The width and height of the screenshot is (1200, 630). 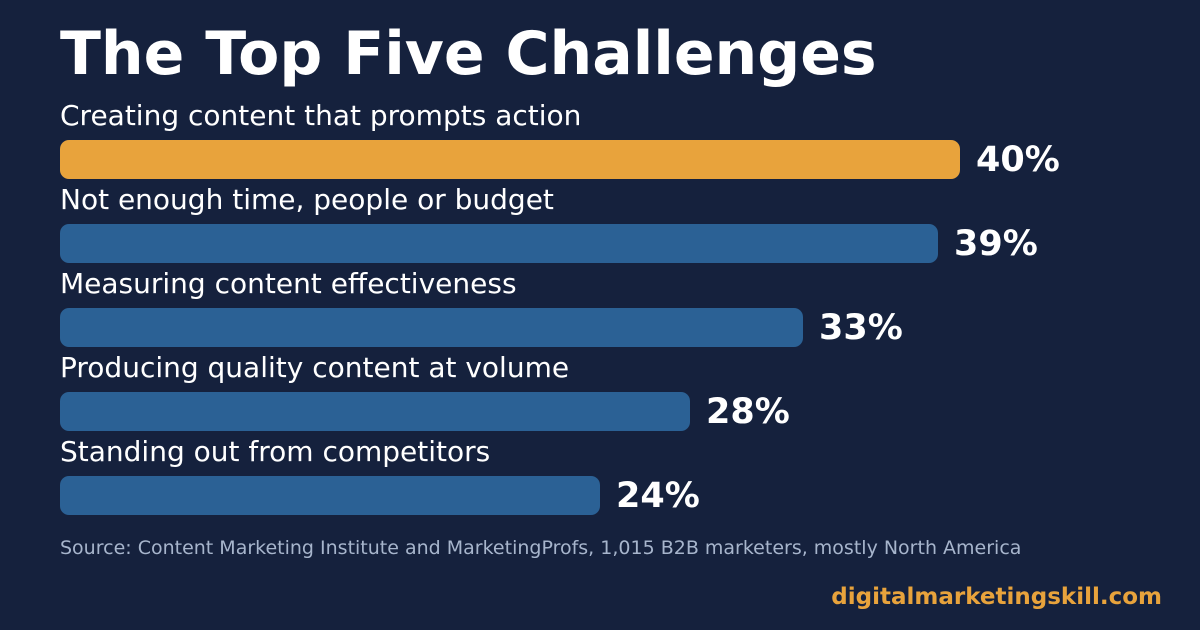 What do you see at coordinates (315, 367) in the screenshot?
I see `category-label: Producing quality content at volume` at bounding box center [315, 367].